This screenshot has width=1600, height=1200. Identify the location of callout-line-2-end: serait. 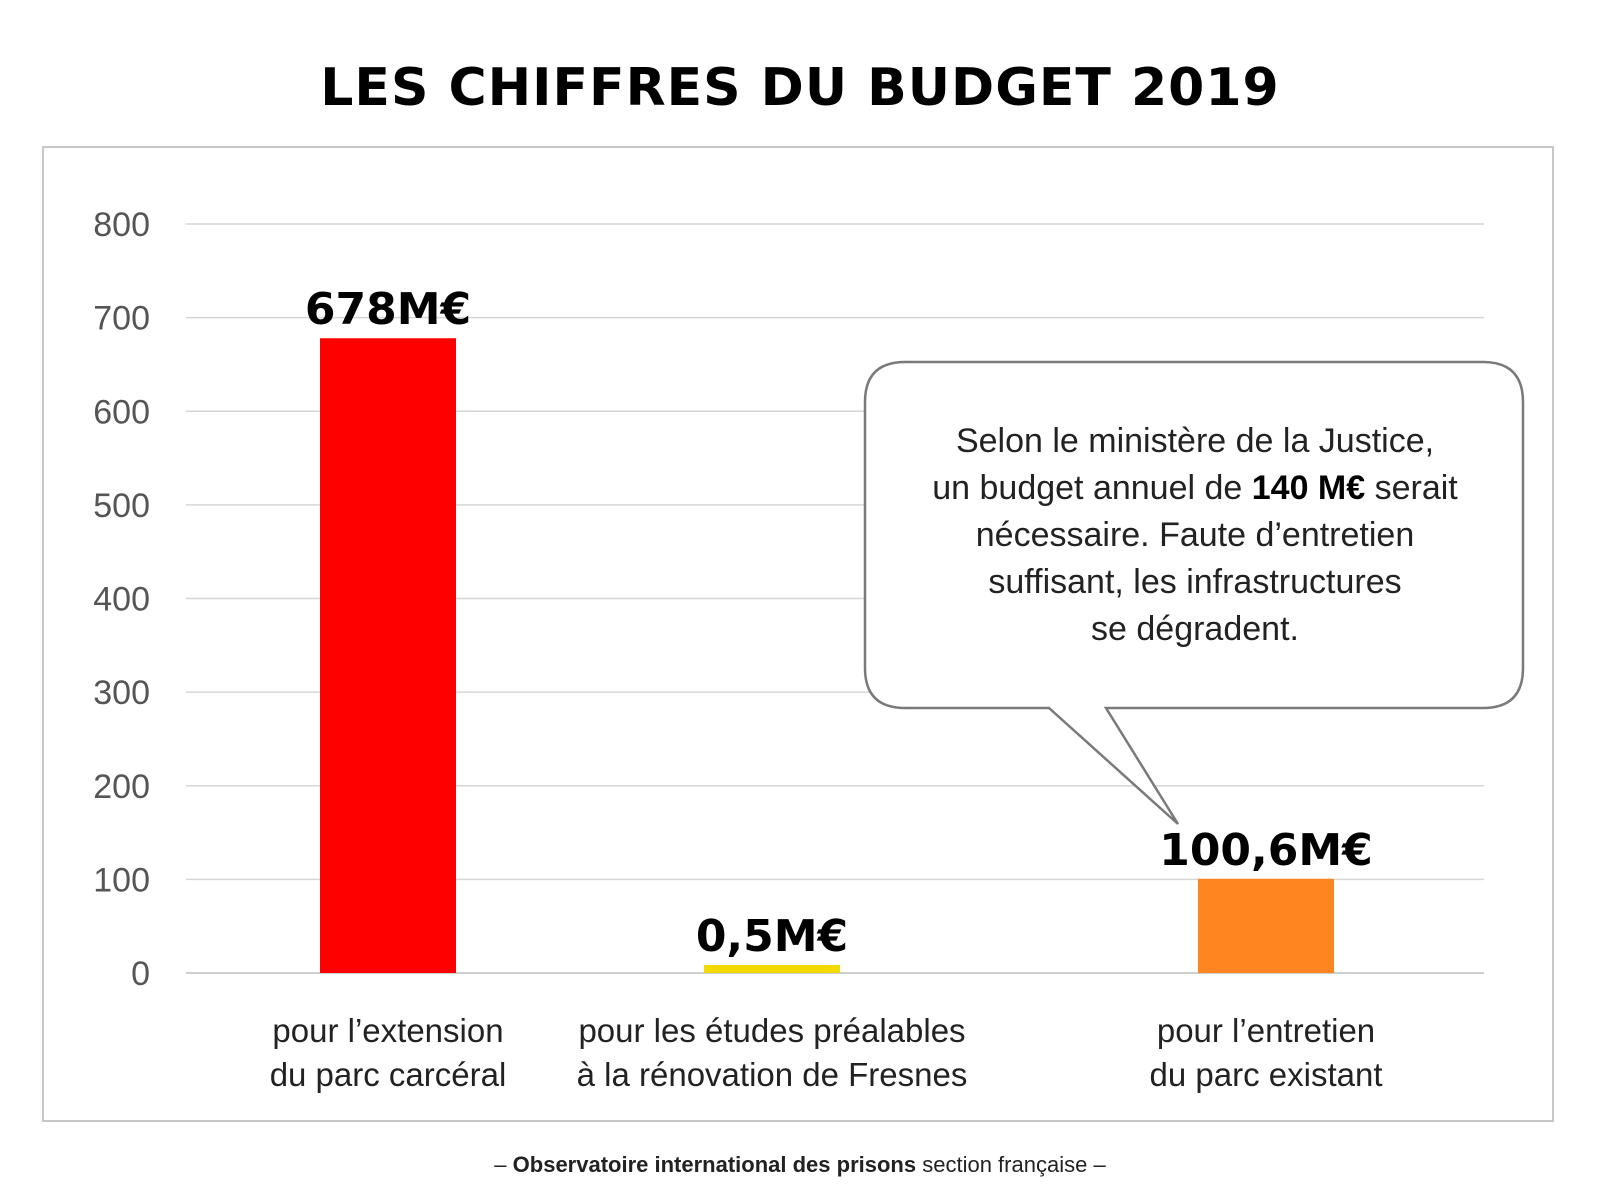
(1411, 488).